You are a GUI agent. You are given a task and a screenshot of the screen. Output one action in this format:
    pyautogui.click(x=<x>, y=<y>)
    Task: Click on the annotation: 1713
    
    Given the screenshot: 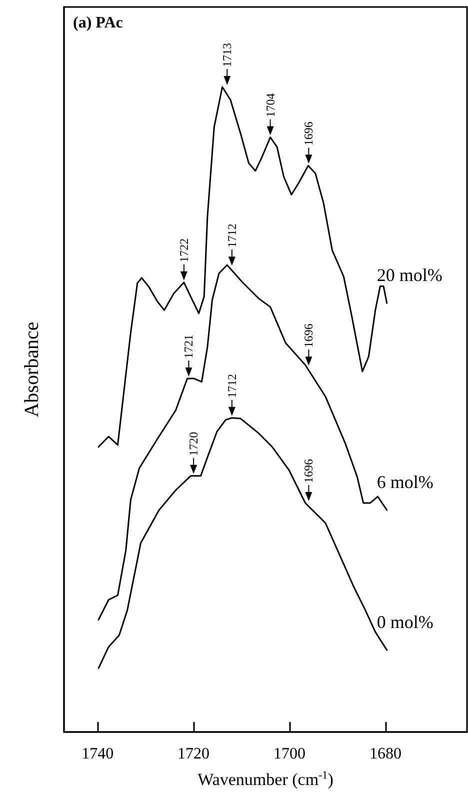 What is the action you would take?
    pyautogui.click(x=227, y=54)
    